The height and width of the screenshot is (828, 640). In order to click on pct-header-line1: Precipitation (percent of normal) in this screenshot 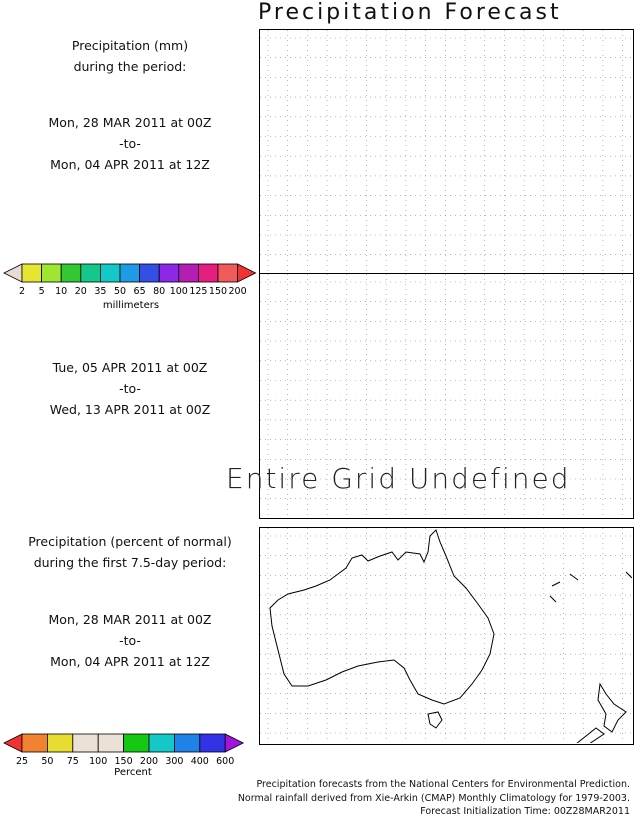, I will do `click(130, 541)`.